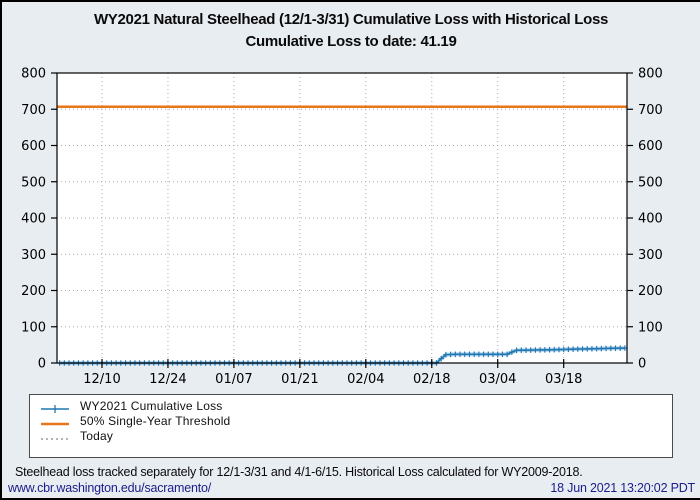 The width and height of the screenshot is (700, 500). Describe the element at coordinates (365, 379) in the screenshot. I see `svg-text: 02/04` at that location.